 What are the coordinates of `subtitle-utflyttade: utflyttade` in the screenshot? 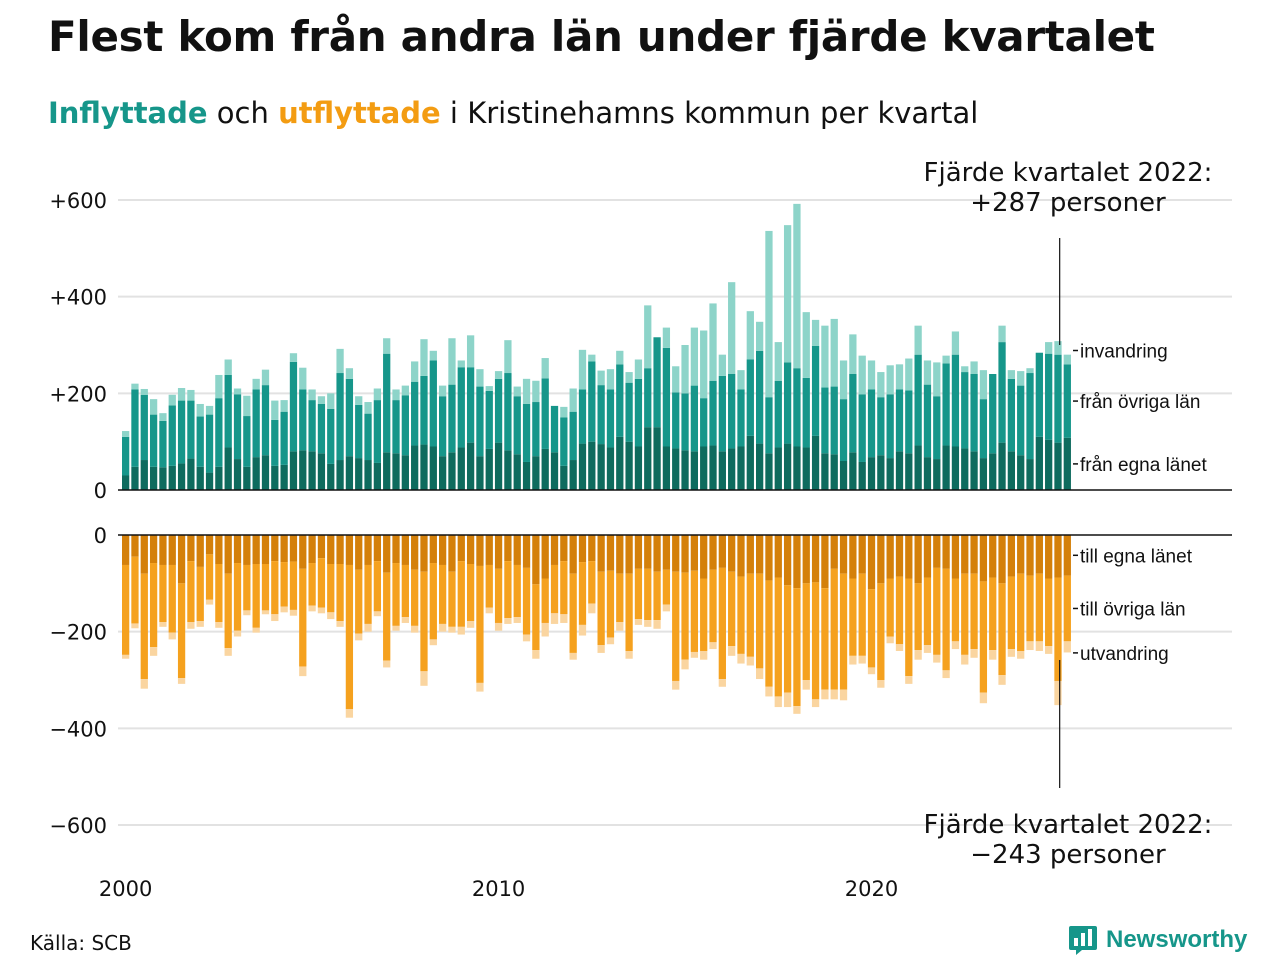 It's located at (359, 113).